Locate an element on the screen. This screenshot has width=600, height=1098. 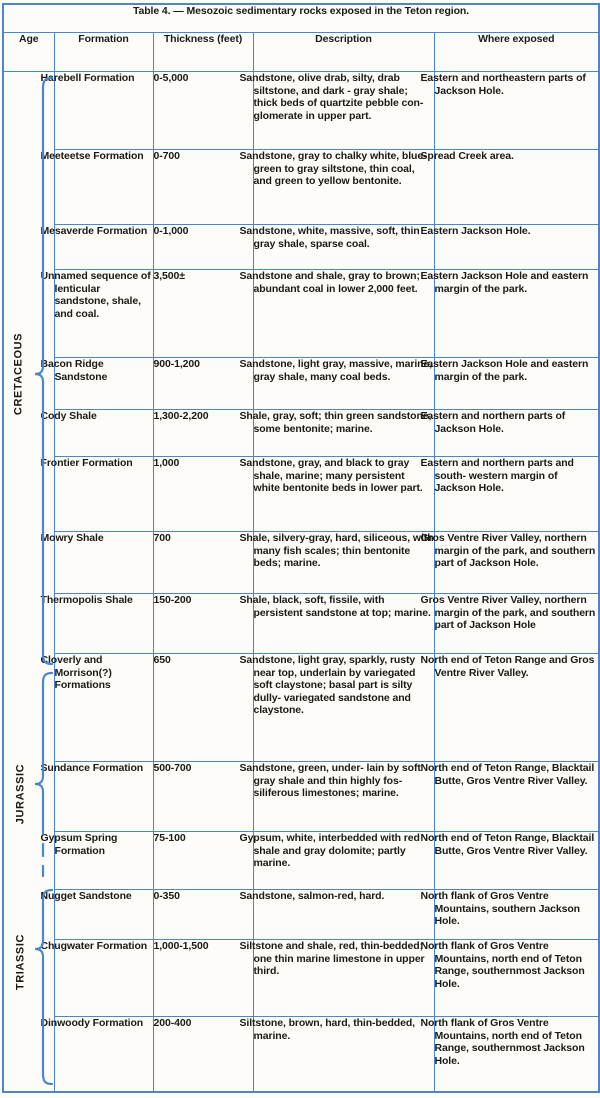
age-column-cell: CRETACEOUS JURASSIC TRIASSIC is located at coordinates (28, 581).